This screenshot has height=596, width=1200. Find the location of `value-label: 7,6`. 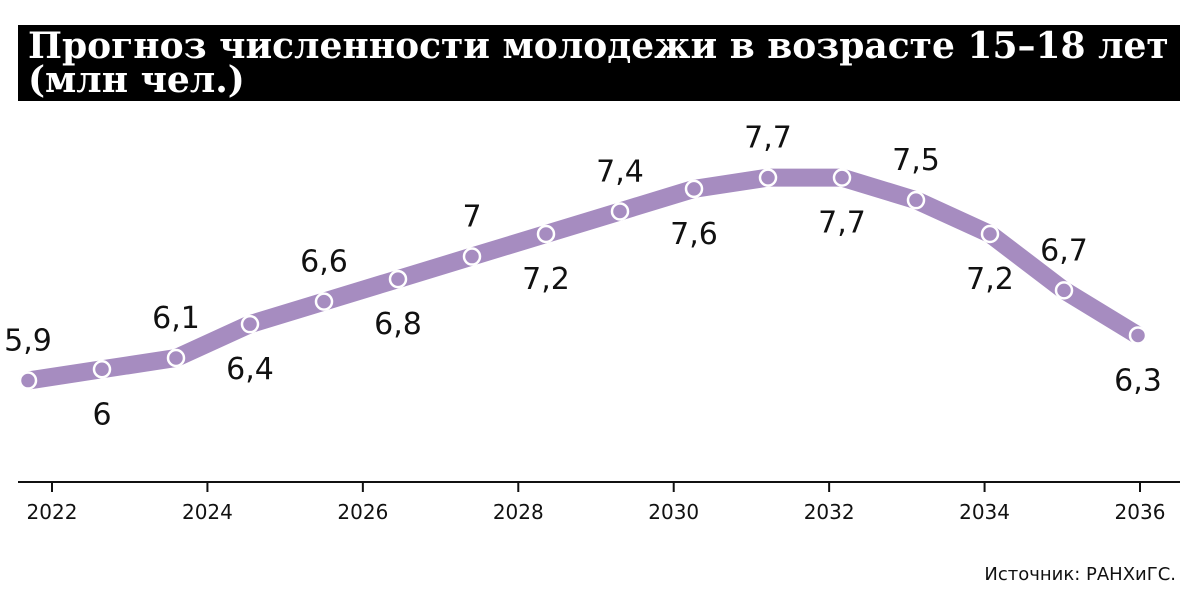

value-label: 7,6 is located at coordinates (694, 234).